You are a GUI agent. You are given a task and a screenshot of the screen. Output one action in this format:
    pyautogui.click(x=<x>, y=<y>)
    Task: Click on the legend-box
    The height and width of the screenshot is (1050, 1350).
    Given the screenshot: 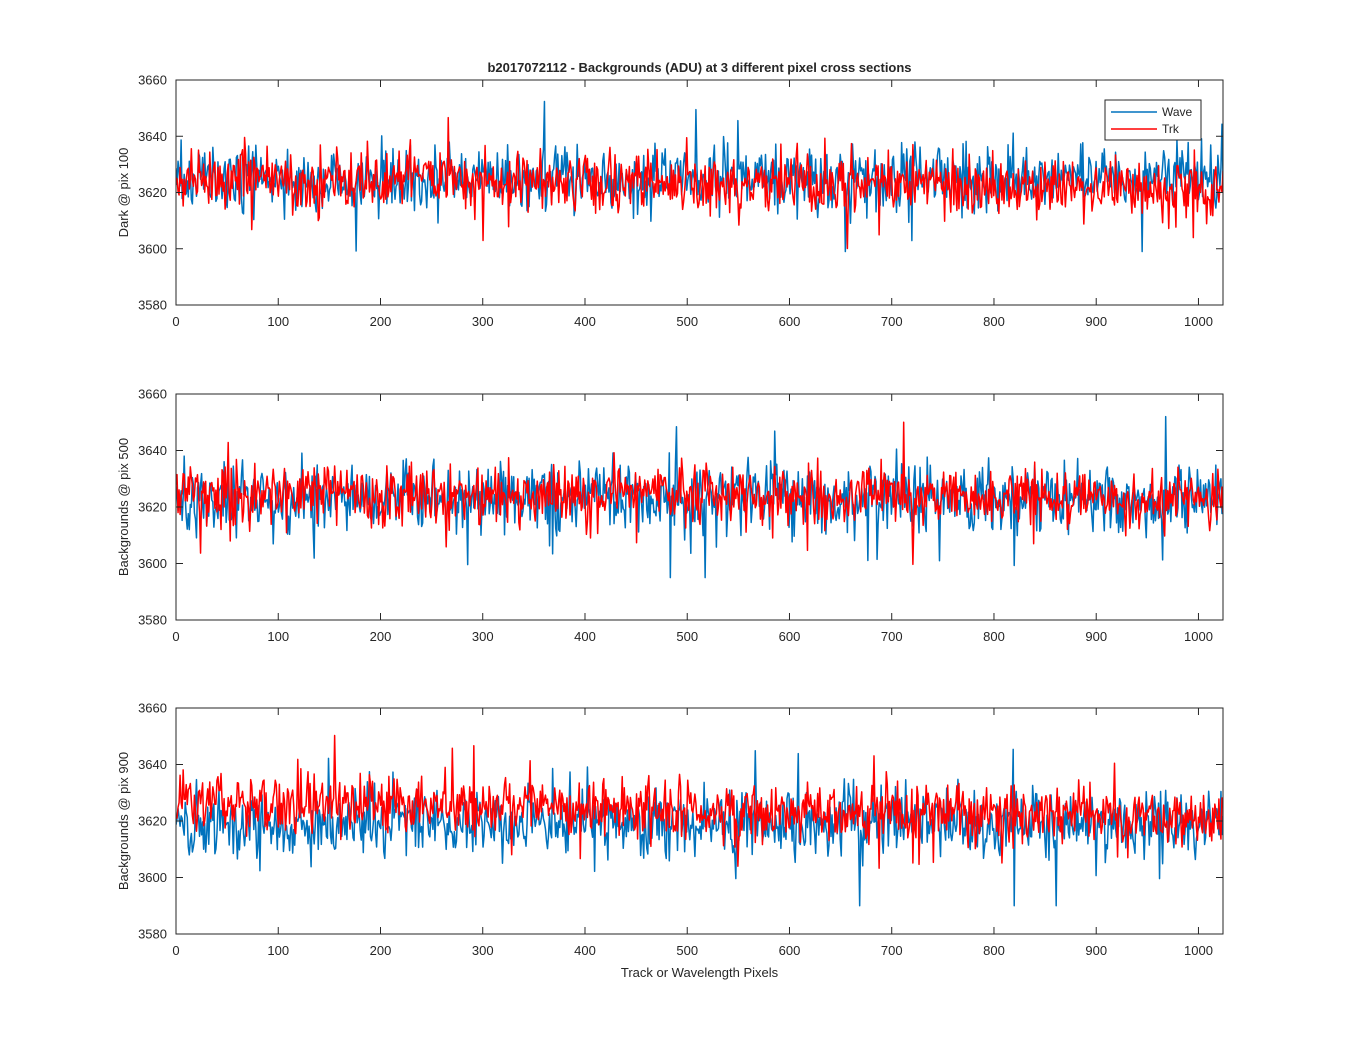 What is the action you would take?
    pyautogui.click(x=1153, y=120)
    